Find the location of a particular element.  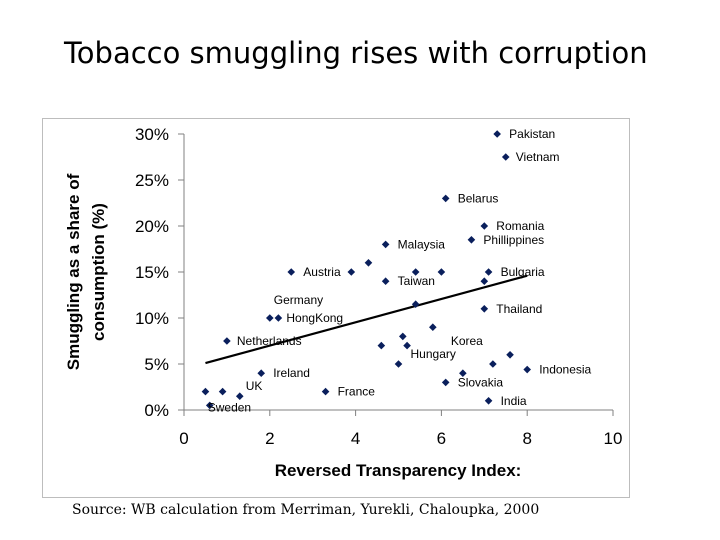

data-point-label: Bulgaria is located at coordinates (523, 272).